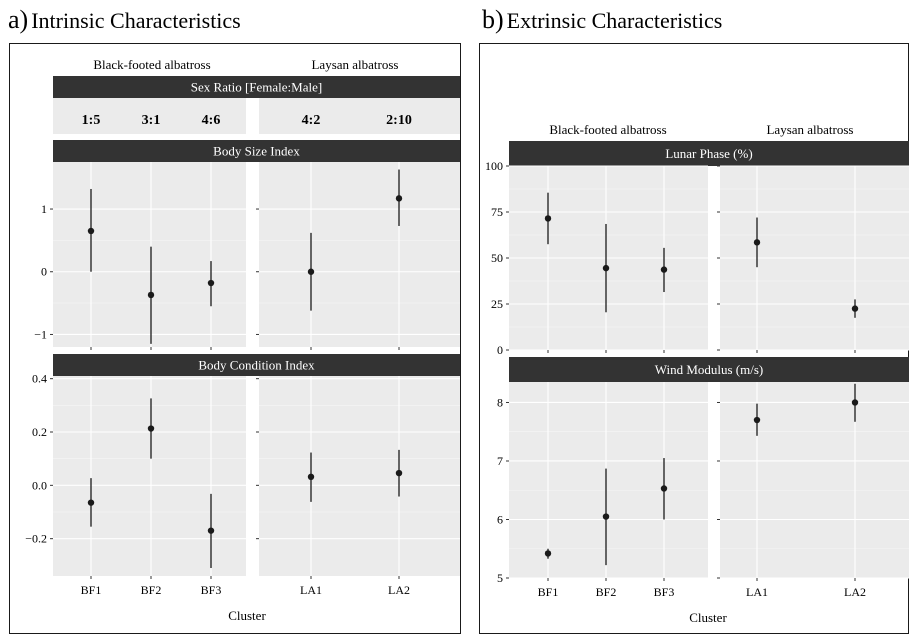 This screenshot has height=634, width=909. Describe the element at coordinates (548, 553) in the screenshot. I see `wind-modulus-point-bf1` at that location.